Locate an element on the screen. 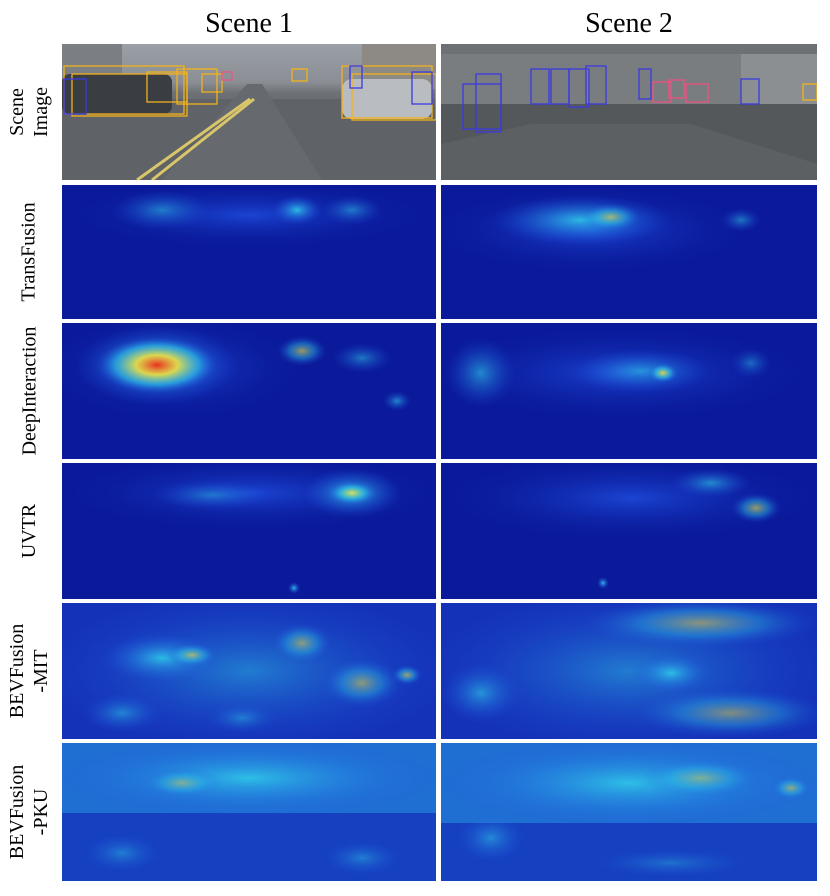 The image size is (830, 896). car-box is located at coordinates (809, 92).